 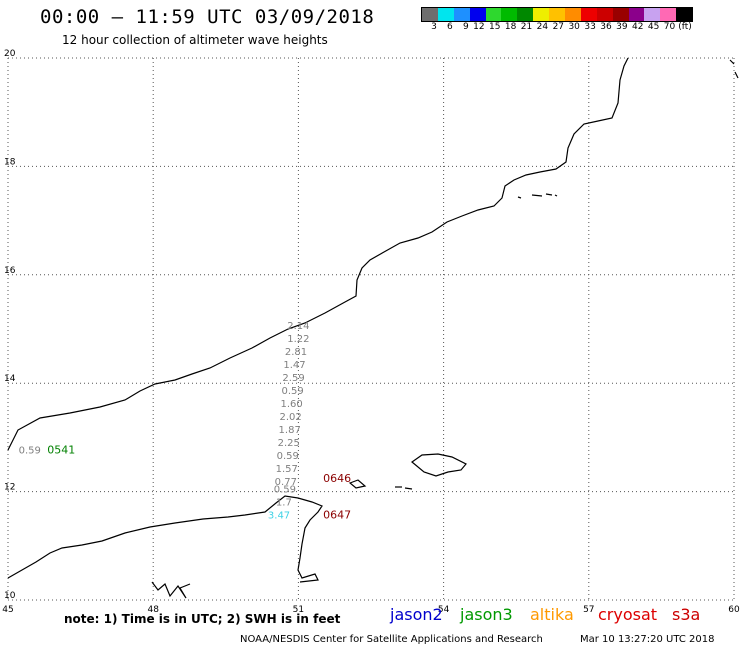 I want to click on pass-time-labels: 0541 0646 0647, so click(x=199, y=483).